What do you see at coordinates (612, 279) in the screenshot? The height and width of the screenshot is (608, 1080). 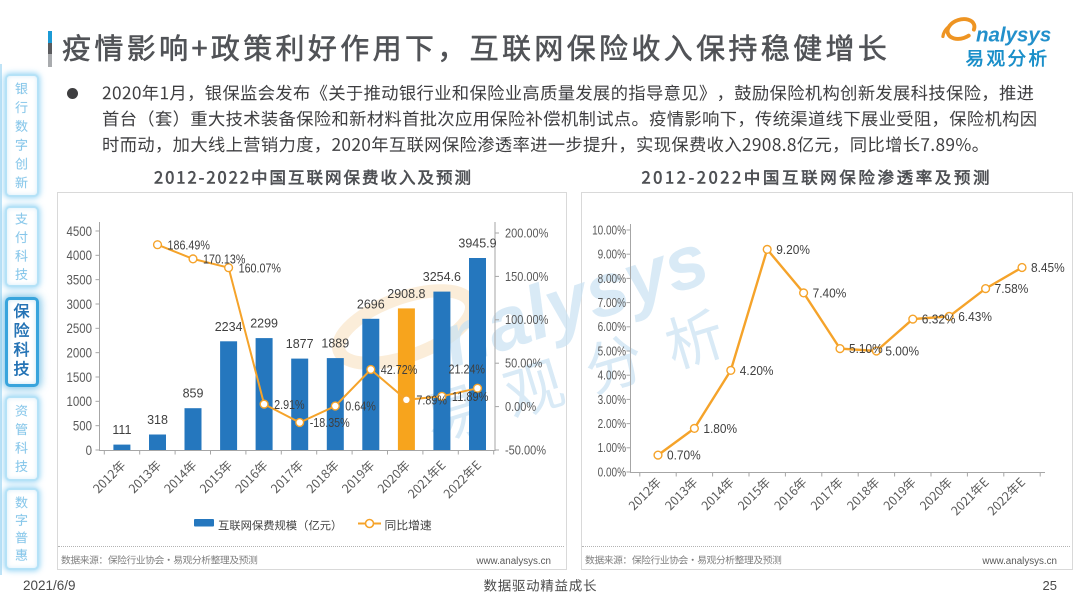 I see `svg-text: 8.00%` at bounding box center [612, 279].